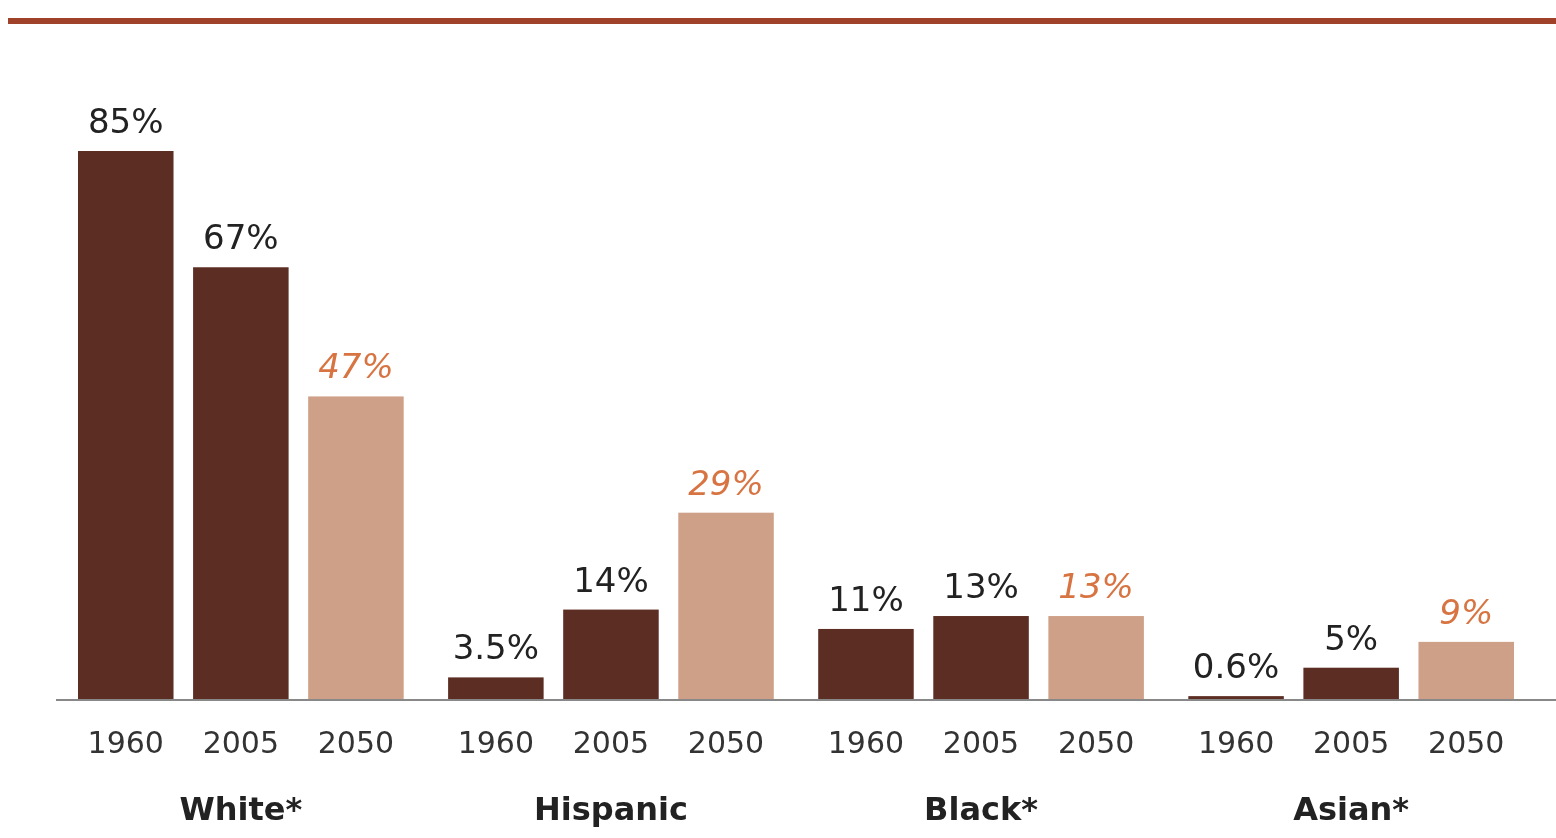  Describe the element at coordinates (726, 482) in the screenshot. I see `data-label: 29%` at that location.